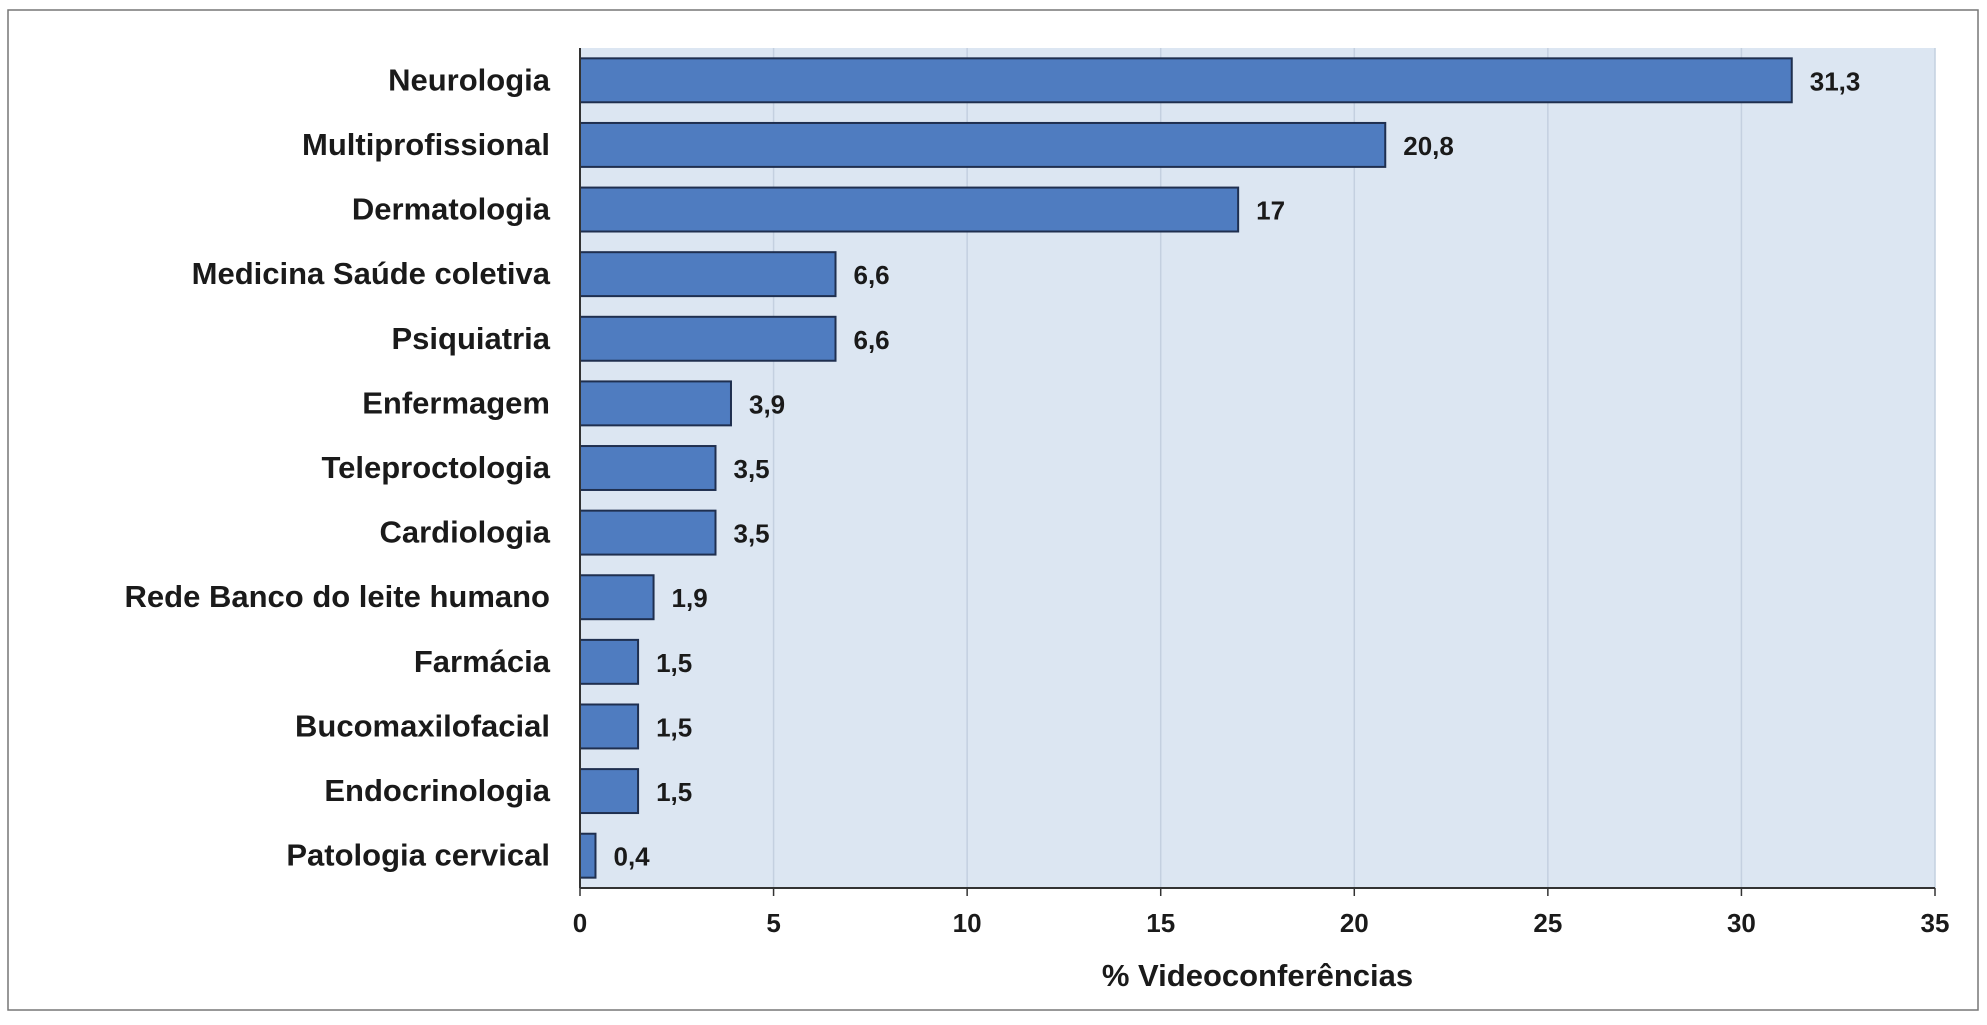 This screenshot has width=1987, height=1025. Describe the element at coordinates (1160, 923) in the screenshot. I see `x-tick-label: 15` at that location.